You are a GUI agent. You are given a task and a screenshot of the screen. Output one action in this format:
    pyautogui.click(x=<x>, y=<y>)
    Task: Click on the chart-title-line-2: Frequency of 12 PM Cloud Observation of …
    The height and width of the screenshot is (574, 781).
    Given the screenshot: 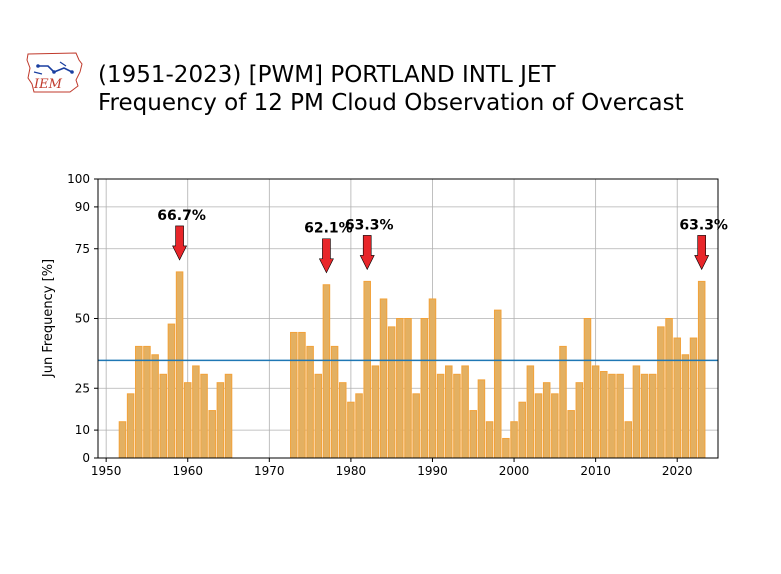 What is the action you would take?
    pyautogui.click(x=391, y=103)
    